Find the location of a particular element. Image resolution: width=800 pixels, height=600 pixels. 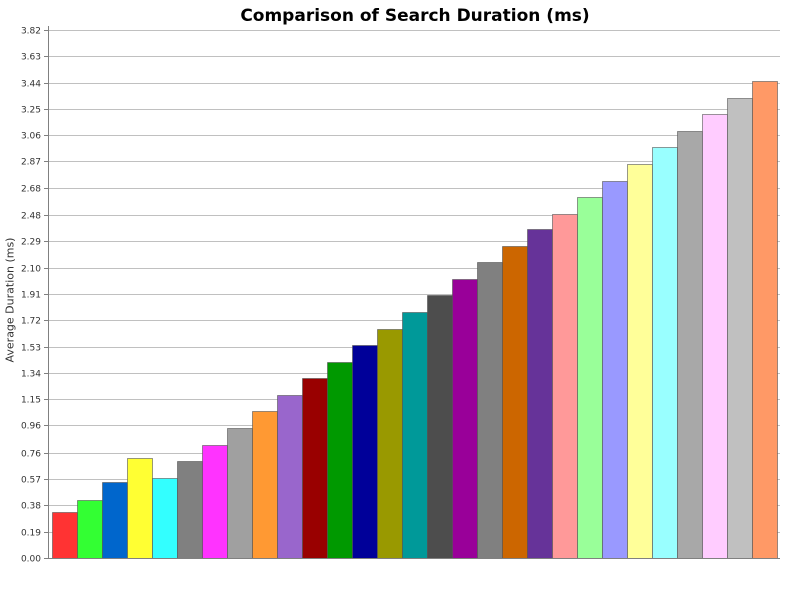

y-tick-label: 2.68 is located at coordinates (31, 190).